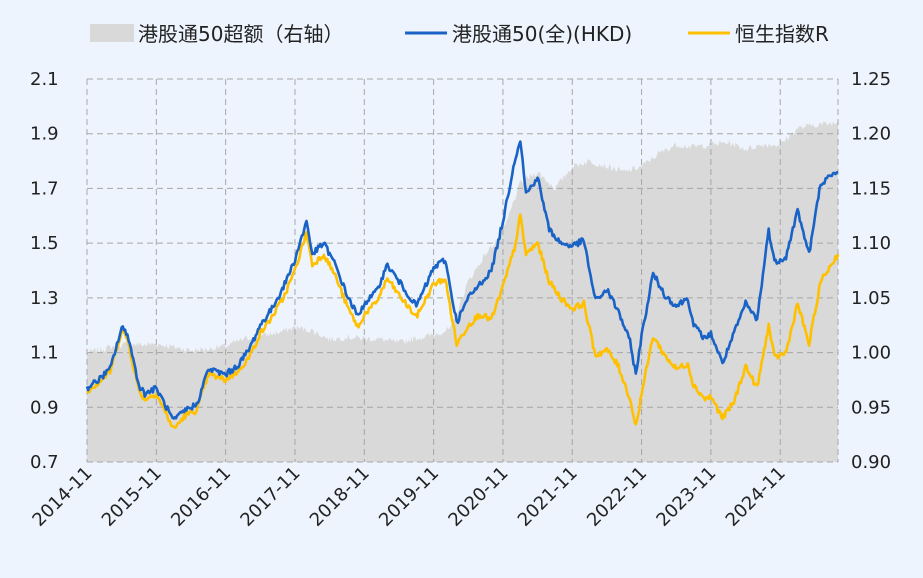 Image resolution: width=923 pixels, height=578 pixels. I want to click on y-right-tick-label: 0.90, so click(871, 462).